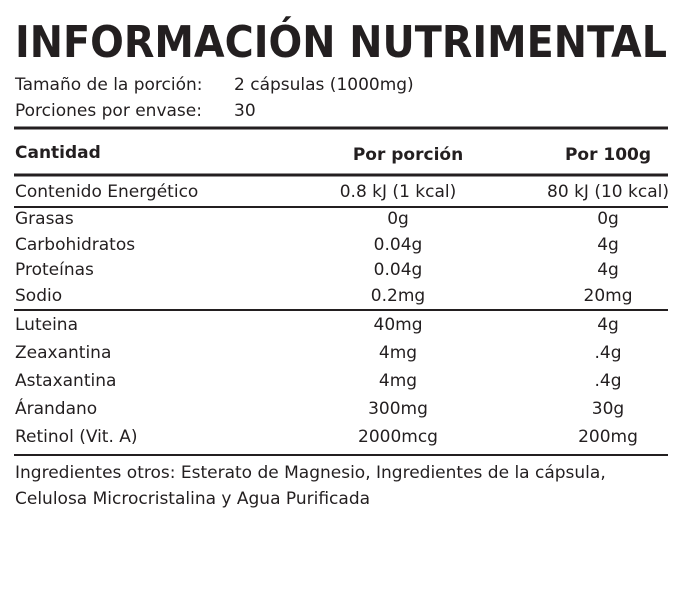 This screenshot has width=690, height=614. What do you see at coordinates (608, 409) in the screenshot?
I see `row-value: 30g` at bounding box center [608, 409].